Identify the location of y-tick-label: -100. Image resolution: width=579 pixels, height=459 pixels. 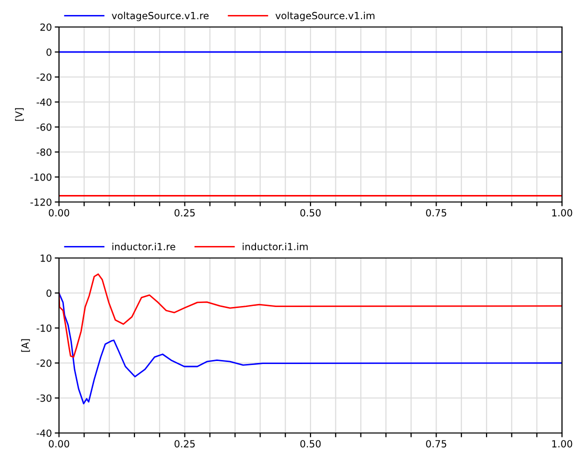
(41, 177).